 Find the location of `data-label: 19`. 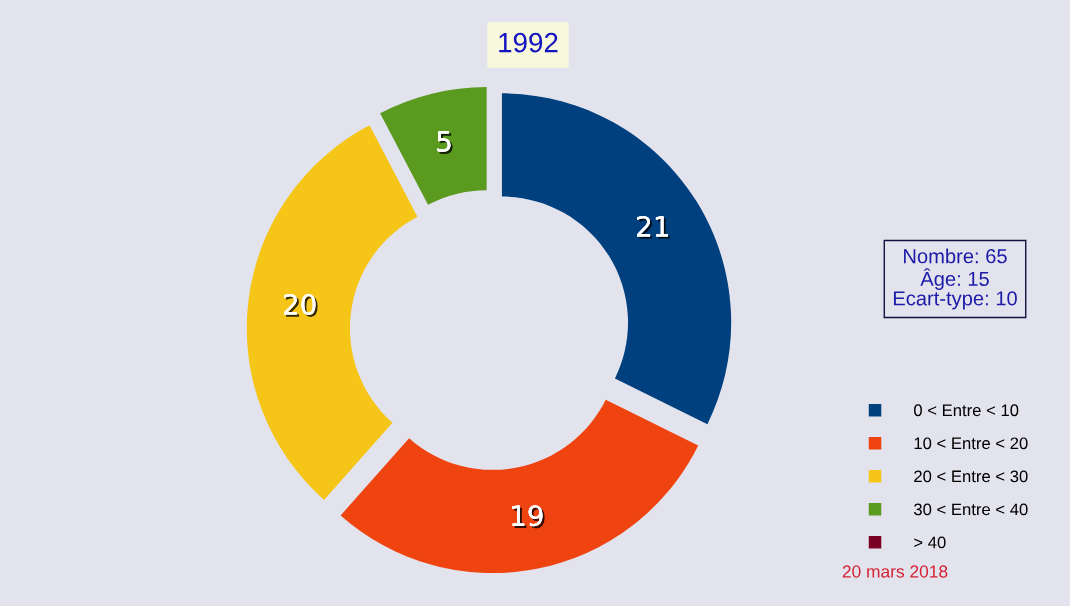

data-label: 19 is located at coordinates (528, 517).